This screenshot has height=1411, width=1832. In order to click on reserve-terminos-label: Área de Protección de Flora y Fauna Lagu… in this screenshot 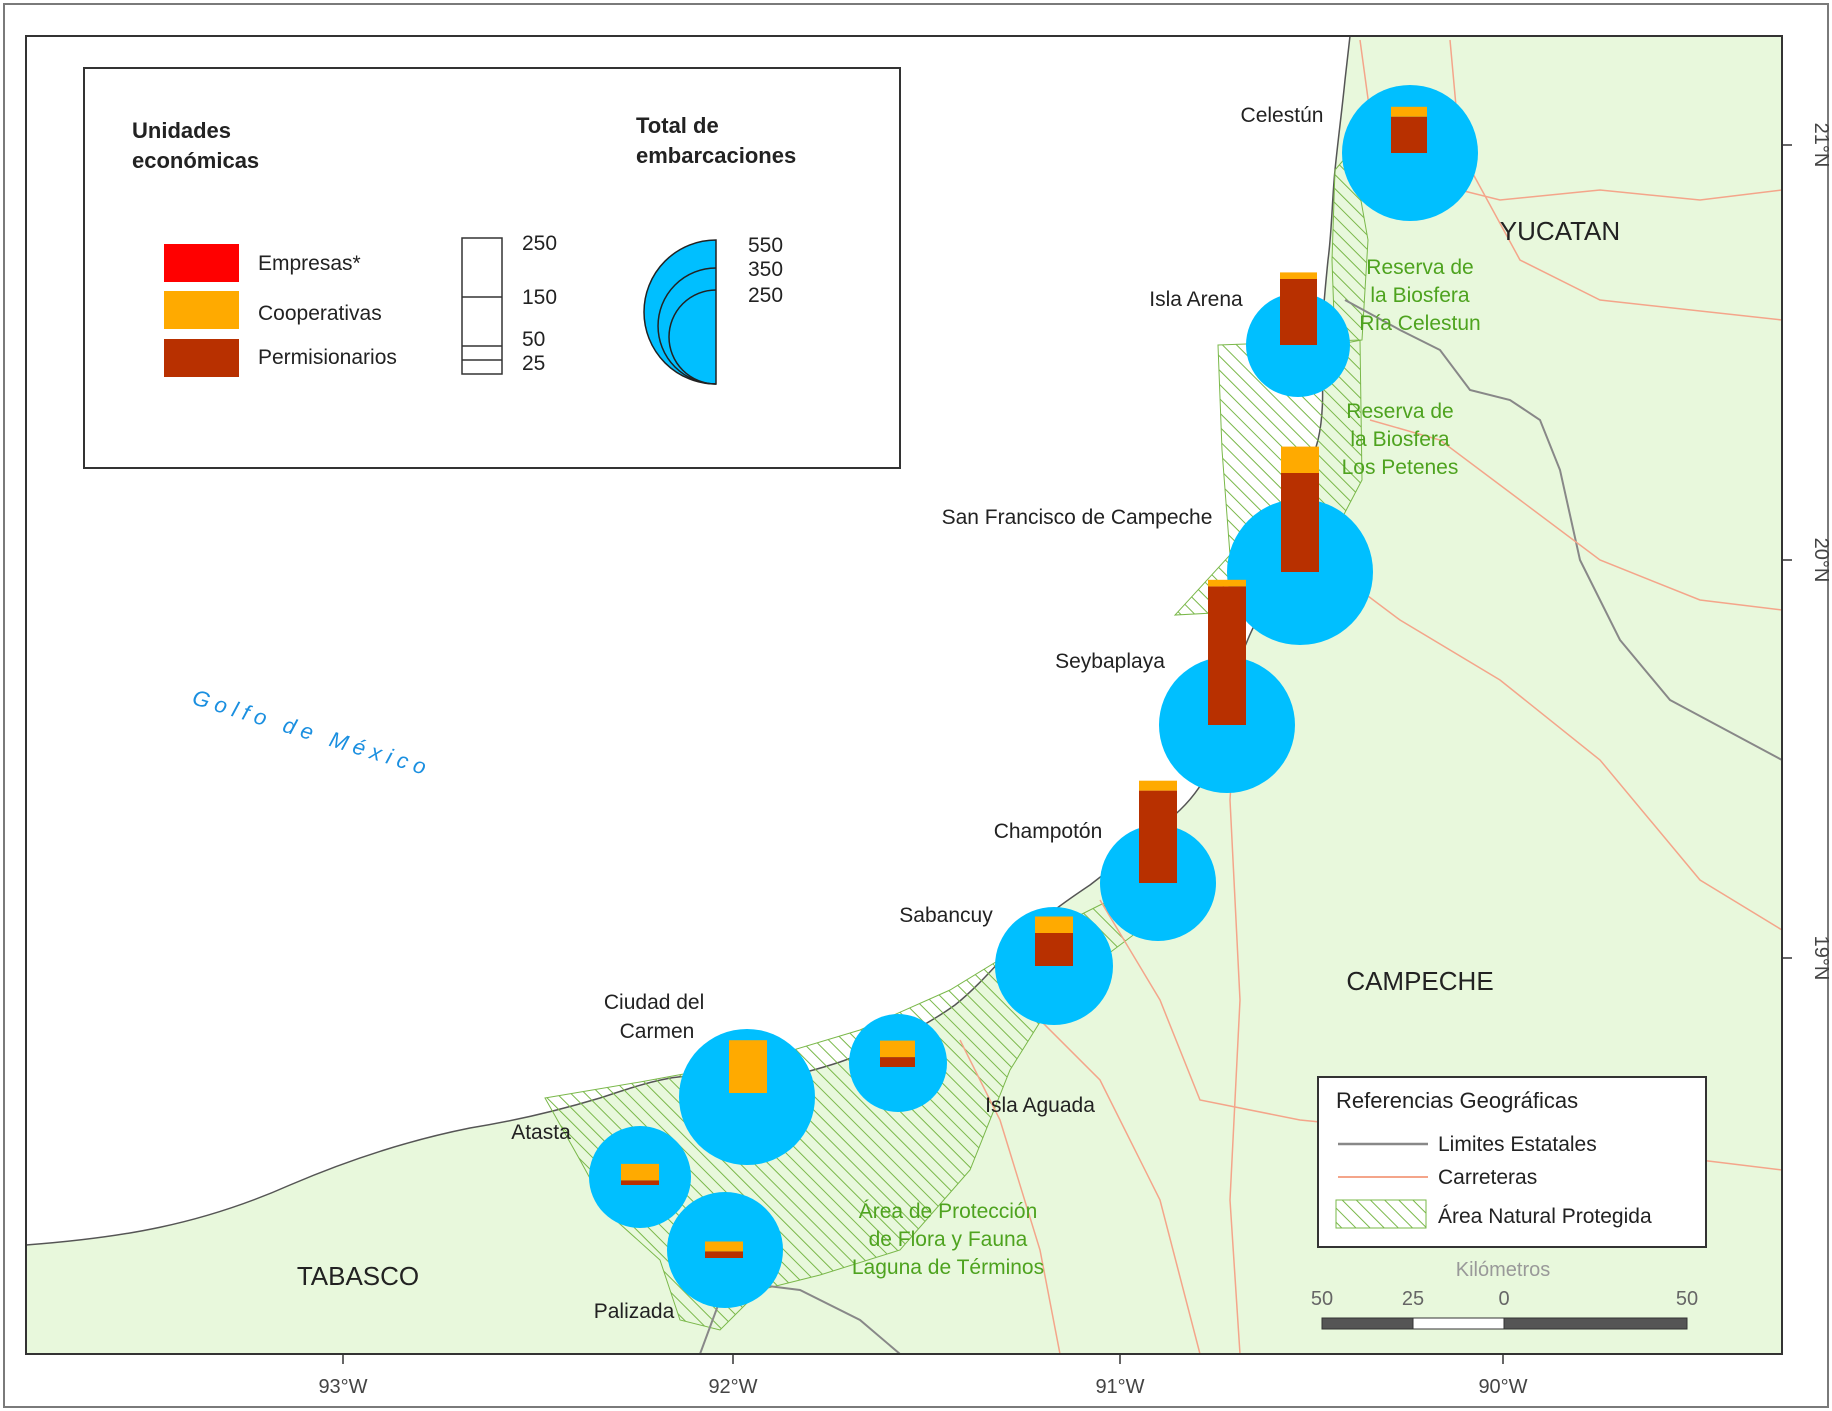, I will do `click(948, 1239)`.